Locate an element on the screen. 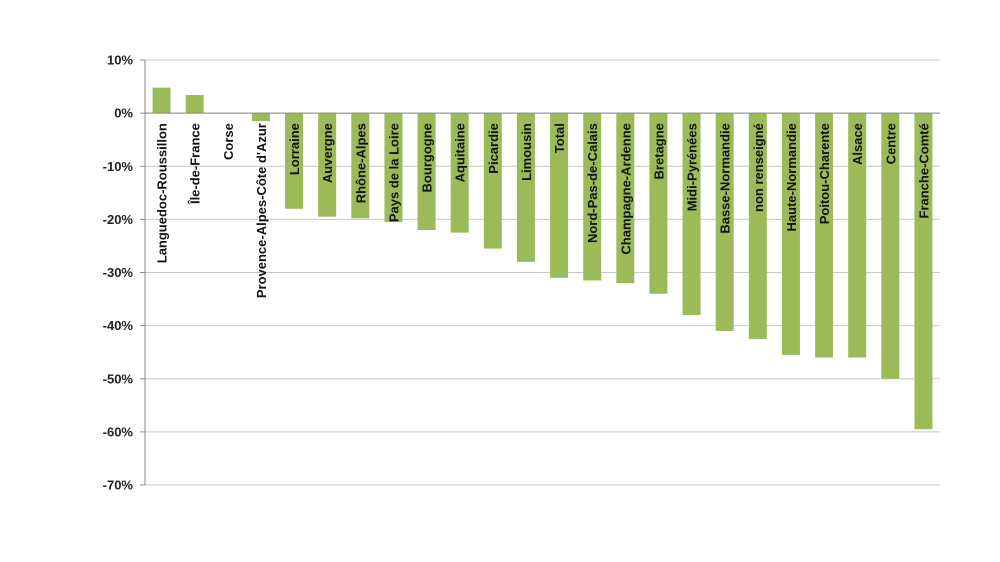 The width and height of the screenshot is (1000, 562). y-tick-label: -60% is located at coordinates (118, 431).